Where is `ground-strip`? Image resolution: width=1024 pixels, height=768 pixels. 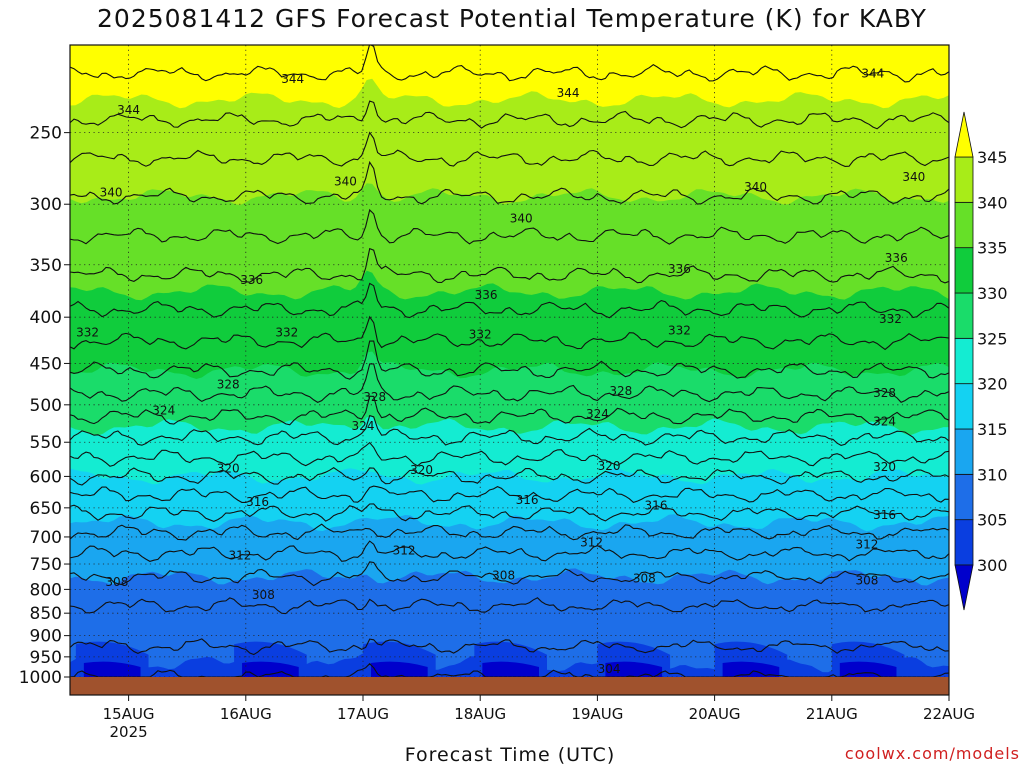
ground-strip is located at coordinates (509, 686).